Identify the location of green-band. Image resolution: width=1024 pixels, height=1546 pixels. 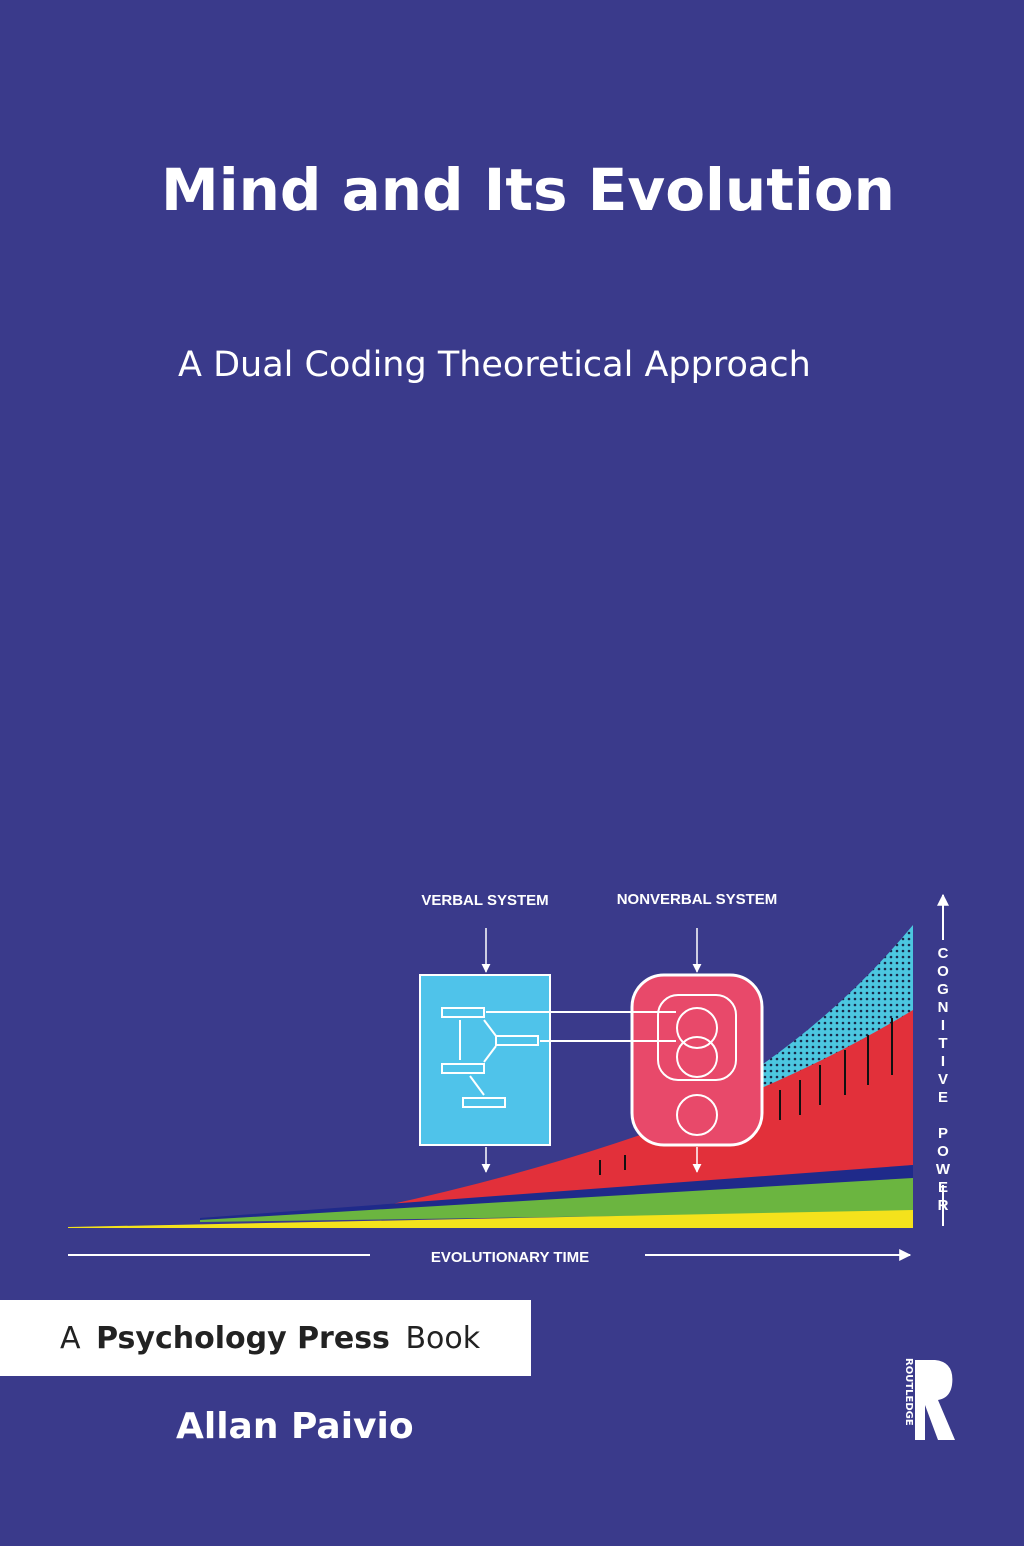
(556, 1200).